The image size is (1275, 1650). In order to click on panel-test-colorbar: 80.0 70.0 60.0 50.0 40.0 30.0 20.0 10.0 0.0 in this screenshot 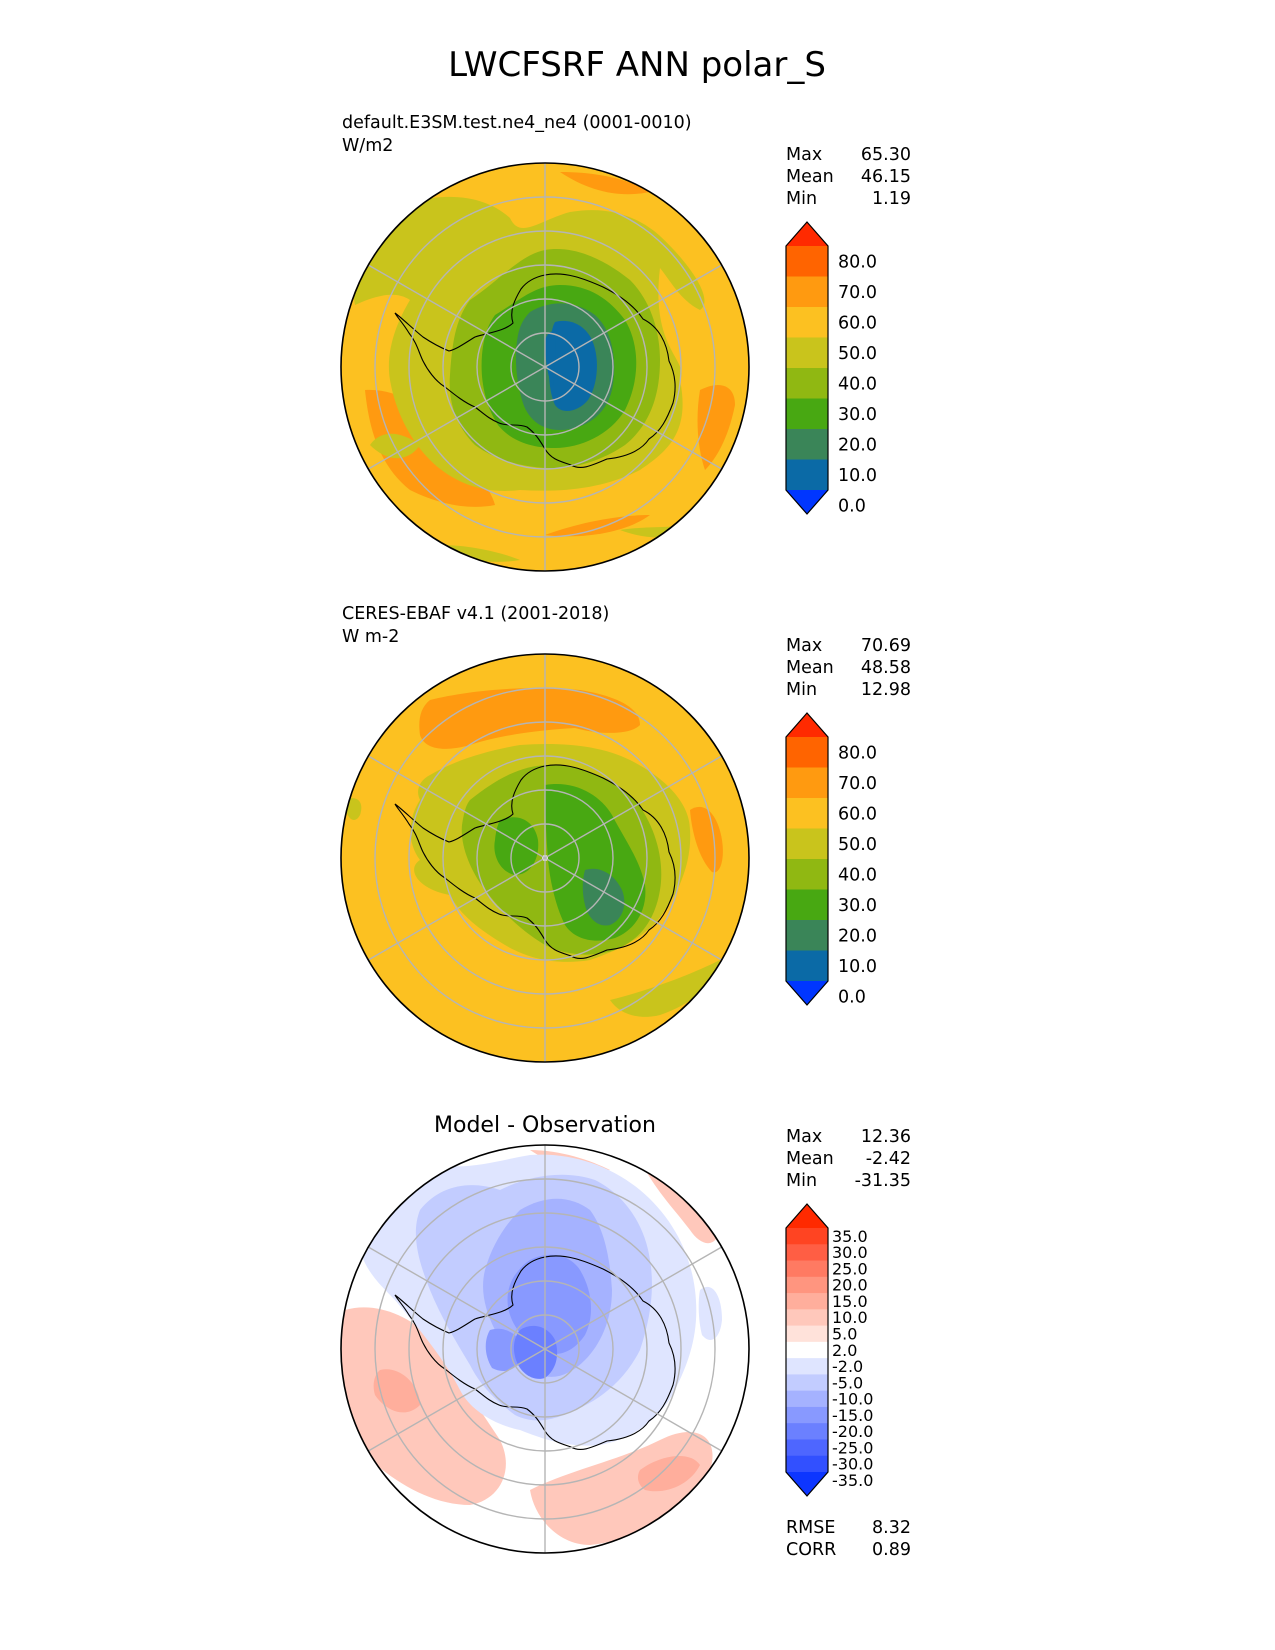, I will do `click(831, 369)`.